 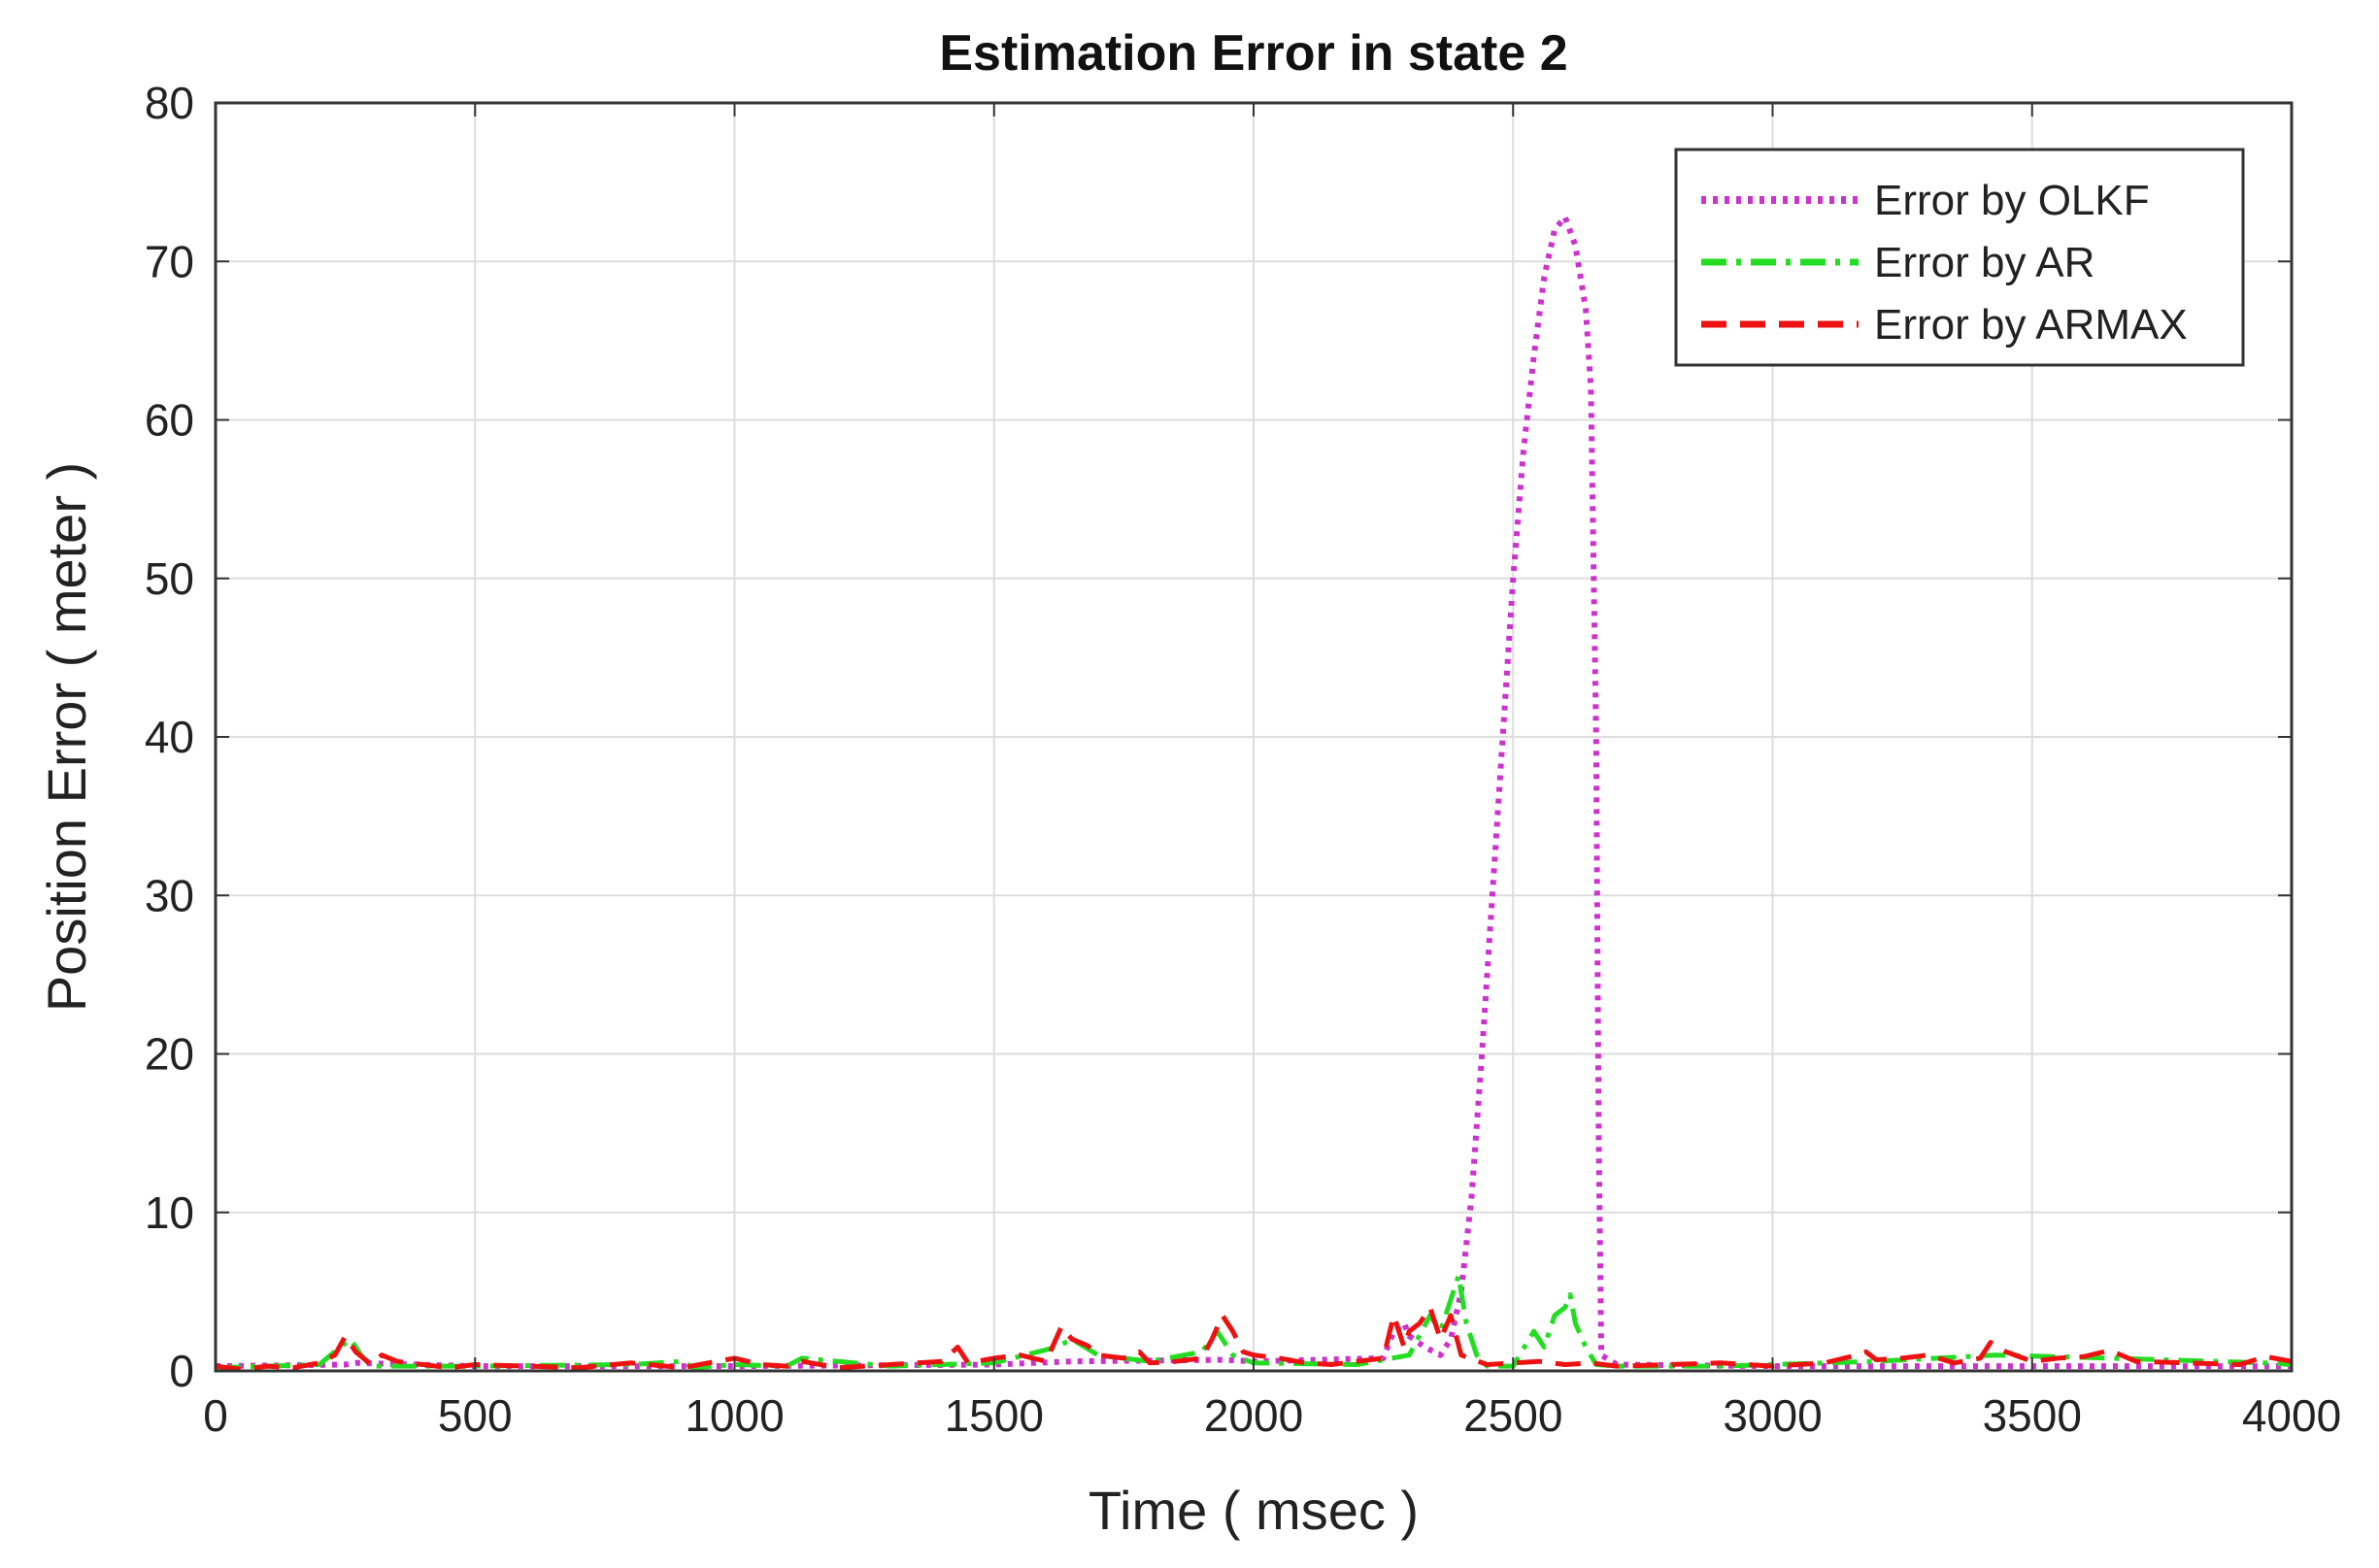 What do you see at coordinates (169, 895) in the screenshot?
I see `y-tick-label: 30` at bounding box center [169, 895].